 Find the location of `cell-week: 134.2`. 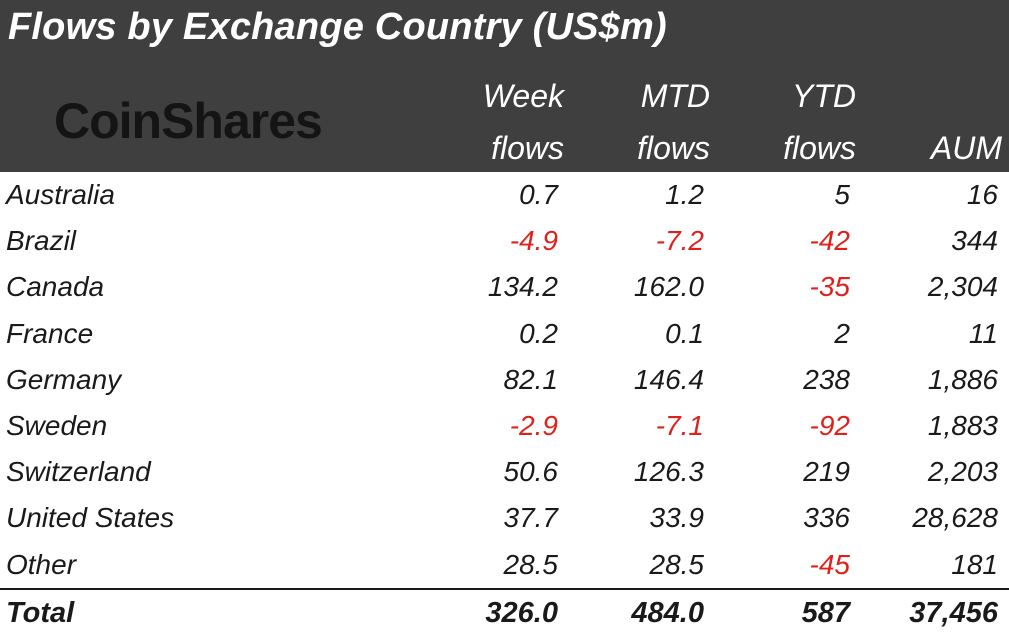

cell-week: 134.2 is located at coordinates (522, 286).